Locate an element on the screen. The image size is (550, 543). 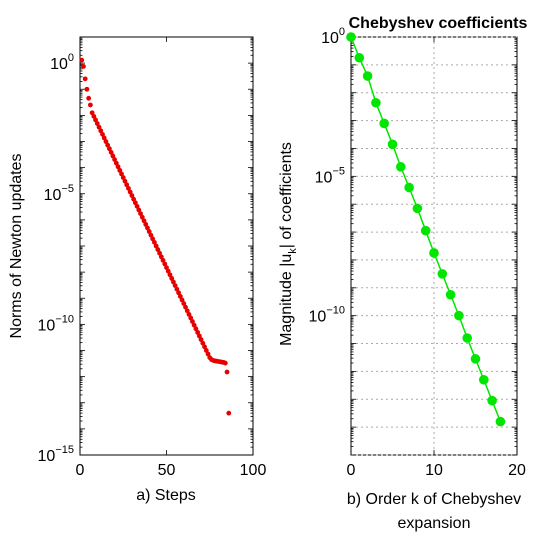
chart-b-title: Chebyshev coefficients is located at coordinates (438, 23).